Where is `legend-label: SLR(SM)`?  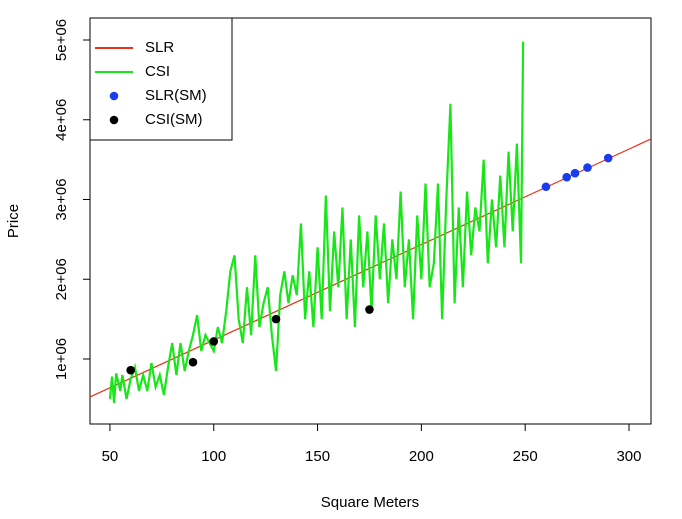 legend-label: SLR(SM) is located at coordinates (176, 95).